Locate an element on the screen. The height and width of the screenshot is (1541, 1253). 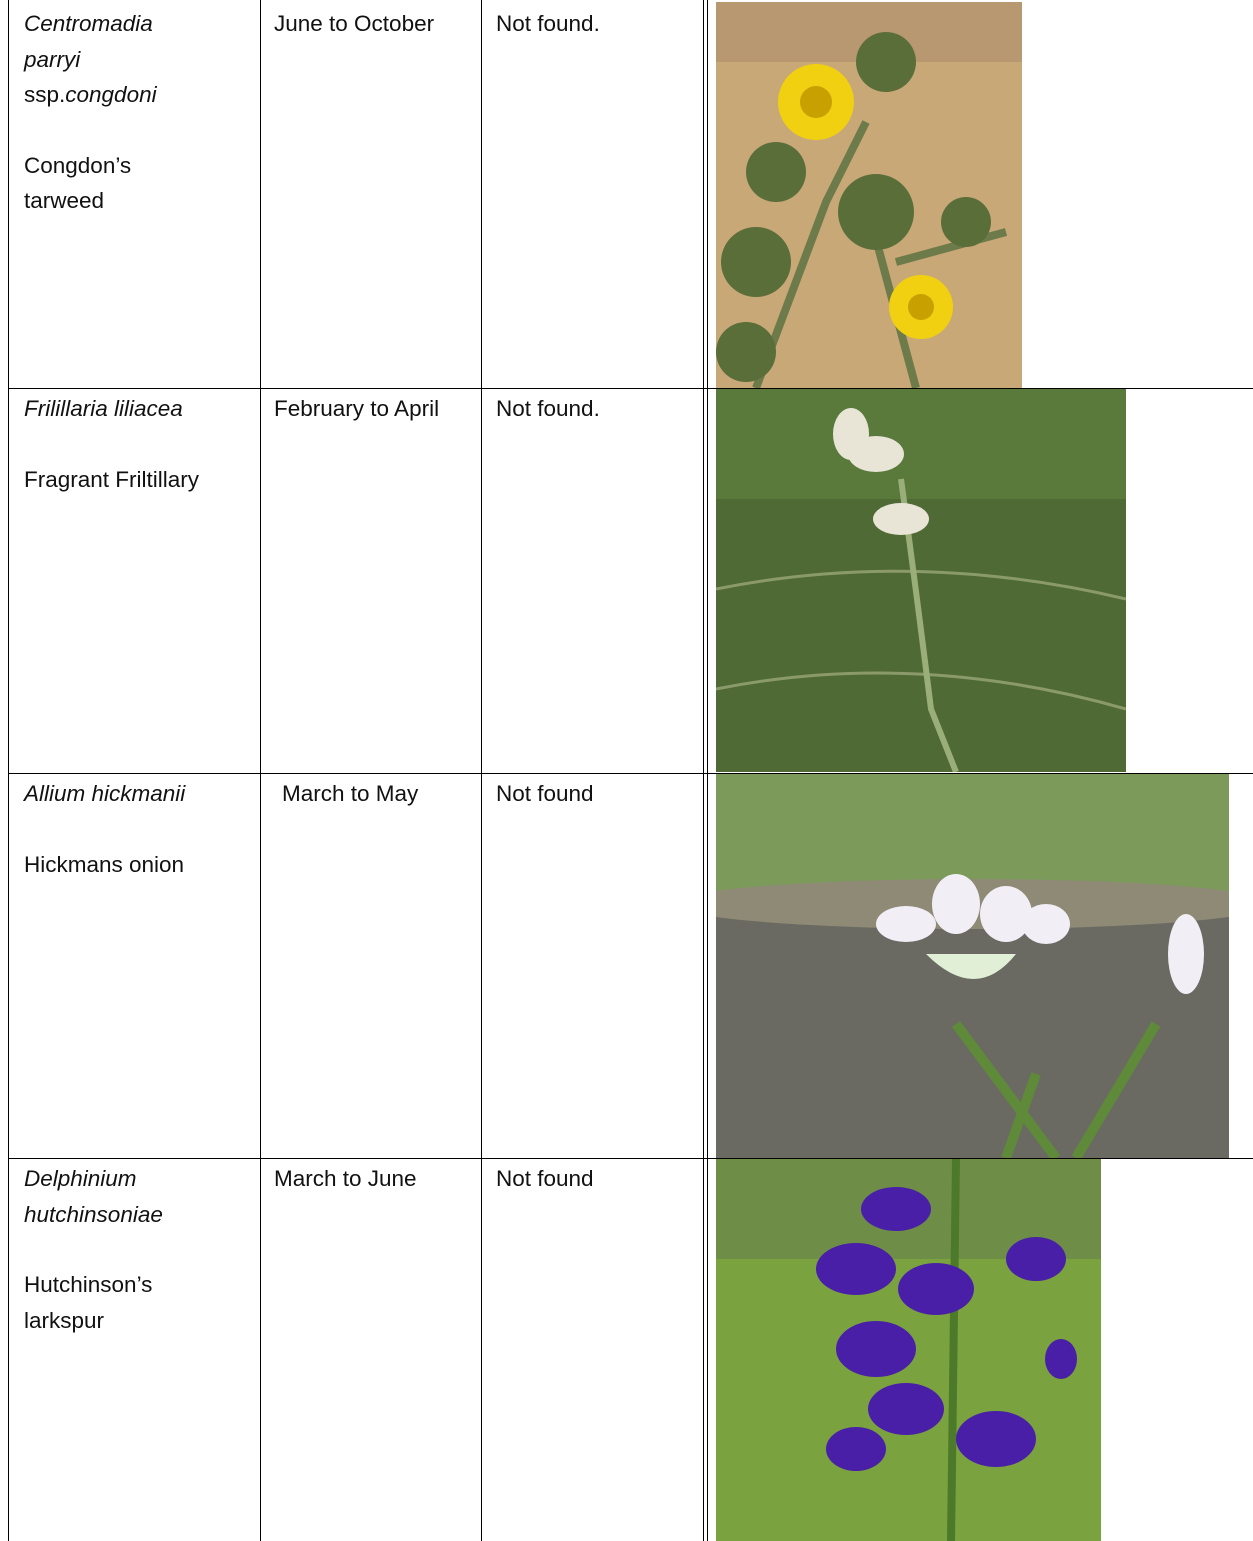
species-cell: Allium hickmanii Hickmans onion is located at coordinates (129, 829).